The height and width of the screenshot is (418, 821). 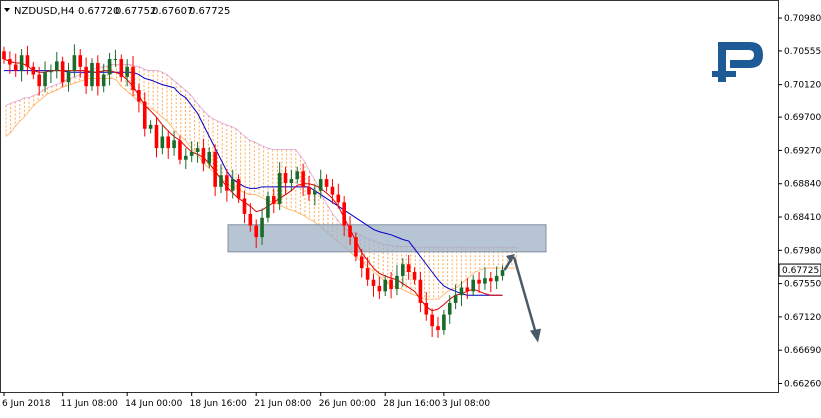 I want to click on last-price-label: 0.67725, so click(x=800, y=271).